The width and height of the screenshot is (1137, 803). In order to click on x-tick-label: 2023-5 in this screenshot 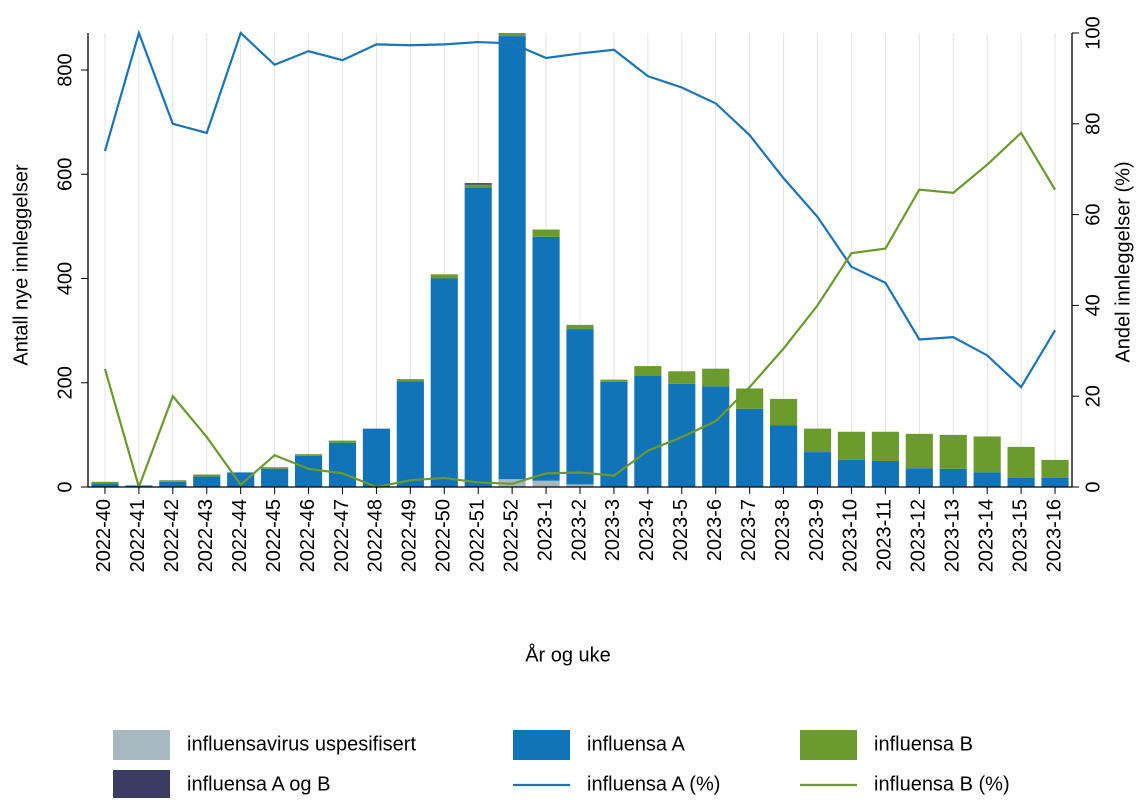, I will do `click(681, 530)`.